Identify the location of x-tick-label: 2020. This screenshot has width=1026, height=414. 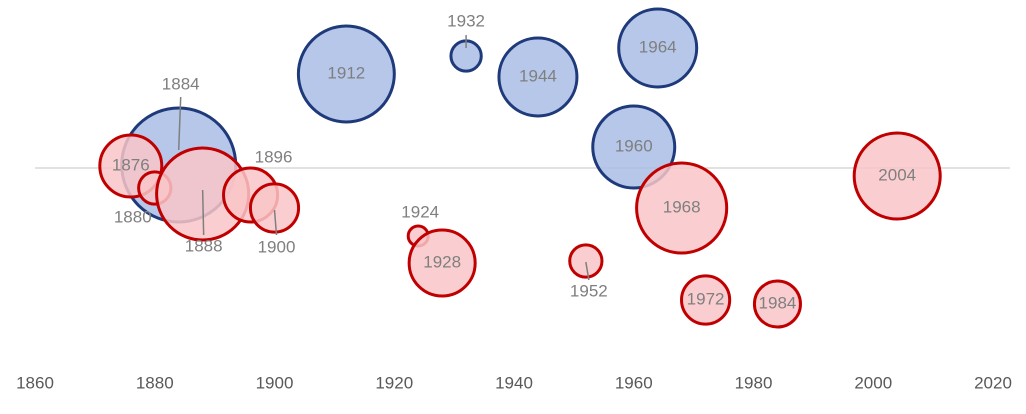
(993, 382).